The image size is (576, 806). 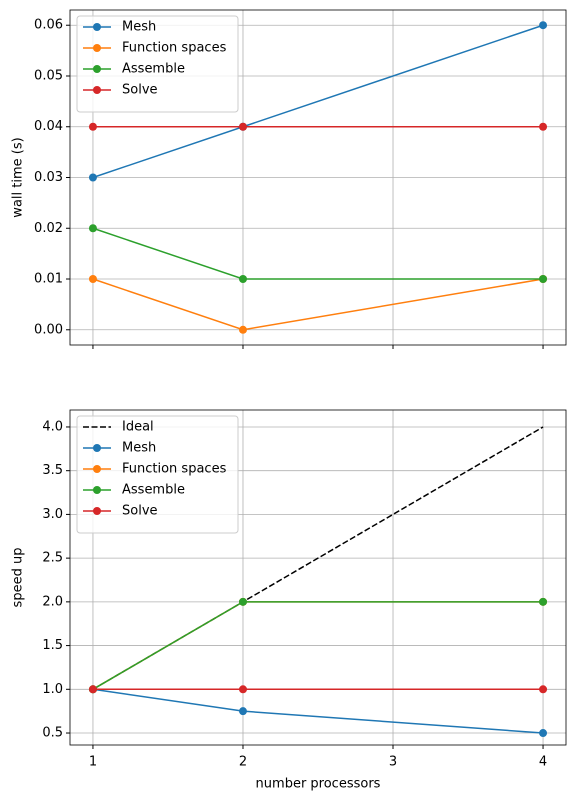 What do you see at coordinates (48, 75) in the screenshot?
I see `y-tick-label: 0.05` at bounding box center [48, 75].